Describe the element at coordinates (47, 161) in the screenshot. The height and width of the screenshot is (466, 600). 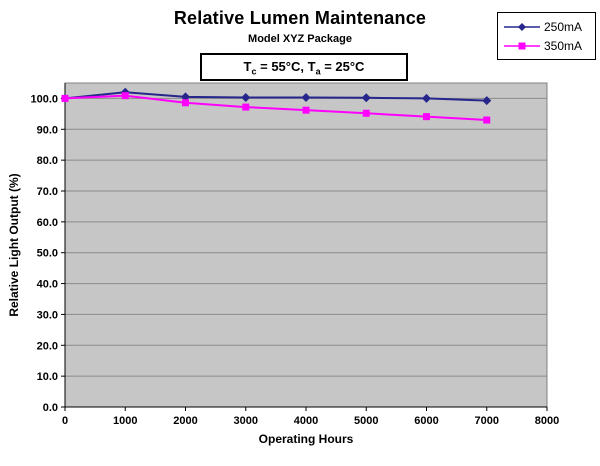
I see `y-tick-label: 80.0` at that location.